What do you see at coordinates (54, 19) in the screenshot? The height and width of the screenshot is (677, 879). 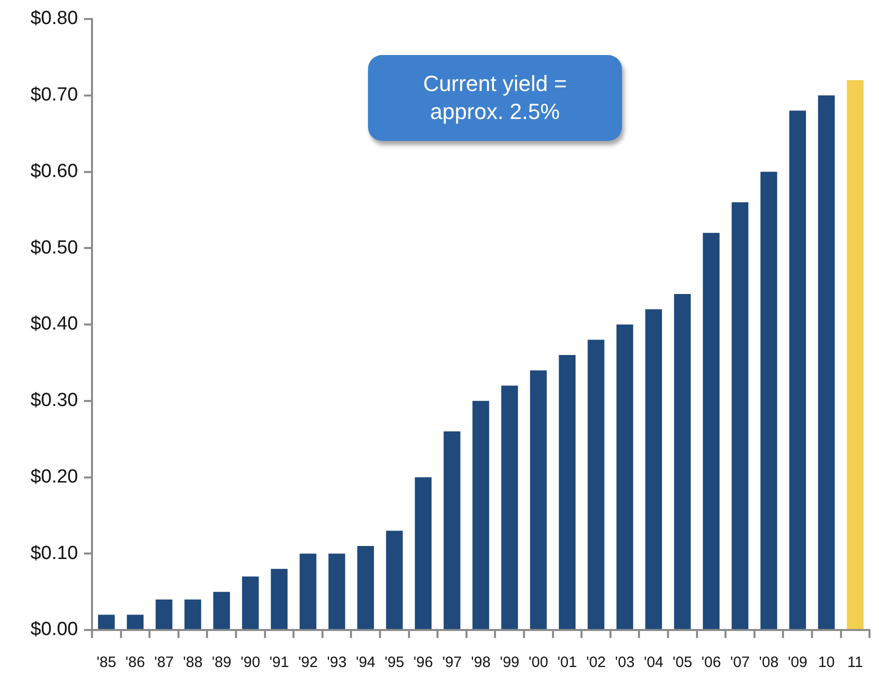 I see `y-tick-label: $0.80` at bounding box center [54, 19].